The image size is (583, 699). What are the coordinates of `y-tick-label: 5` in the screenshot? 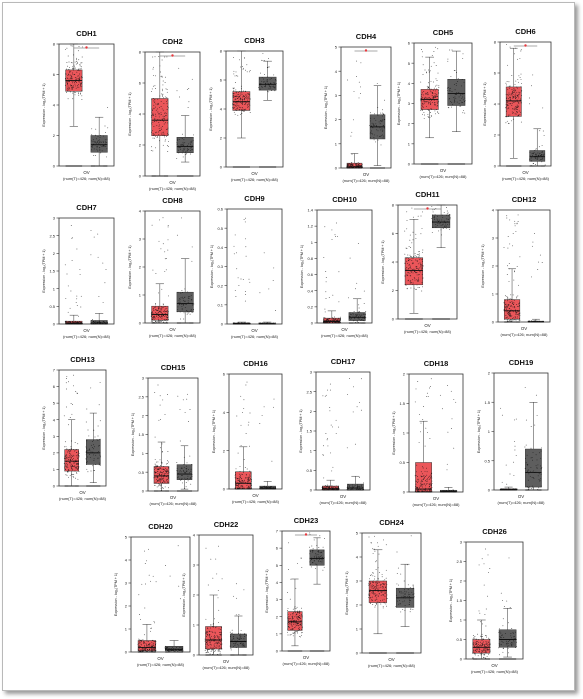 It's located at (54, 403).